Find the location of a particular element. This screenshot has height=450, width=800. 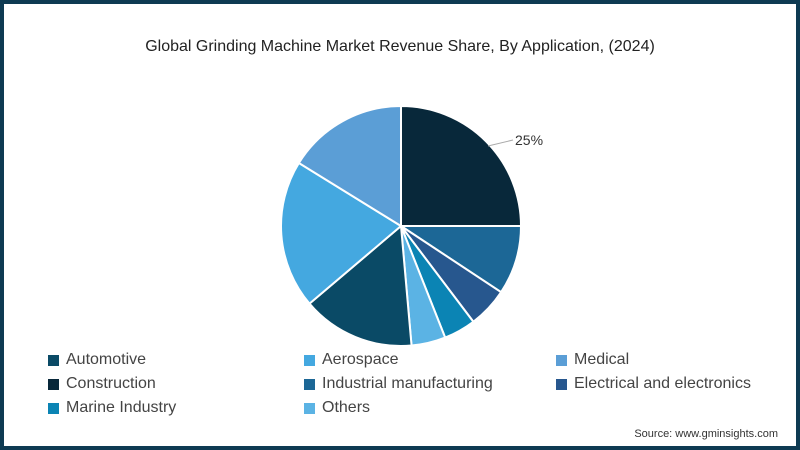

legend-item-aerospace: Aerospace is located at coordinates (351, 360).